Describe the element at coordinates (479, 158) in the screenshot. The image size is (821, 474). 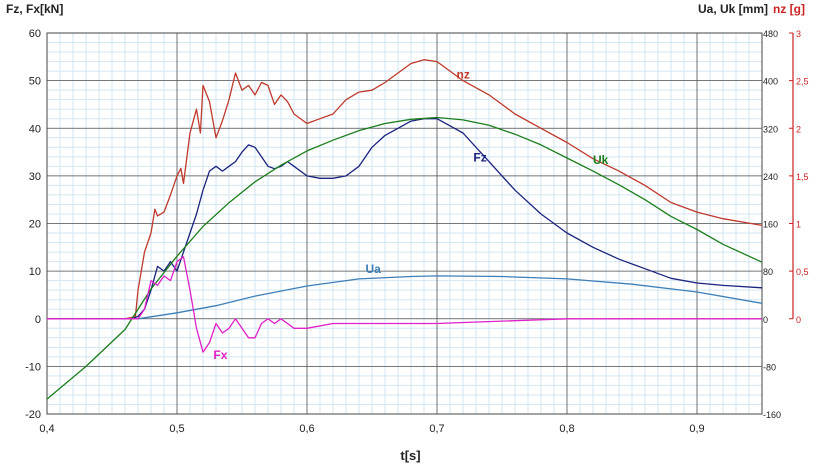
I see `series-label-fz: Fz` at that location.